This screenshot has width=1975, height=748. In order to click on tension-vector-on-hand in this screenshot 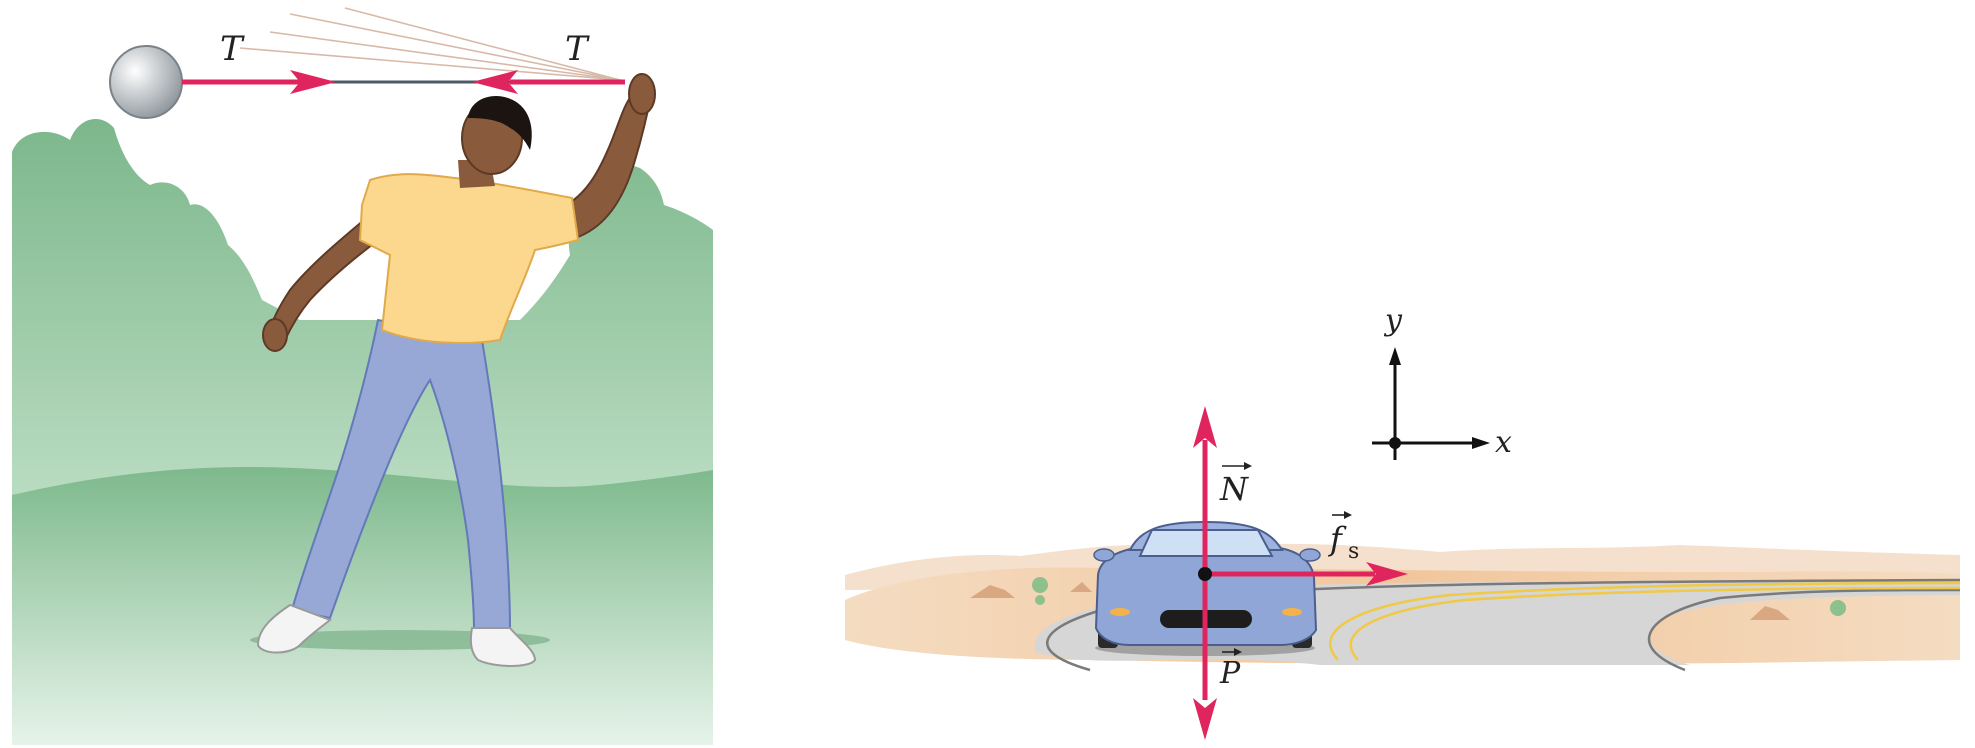, I will do `click(548, 82)`.